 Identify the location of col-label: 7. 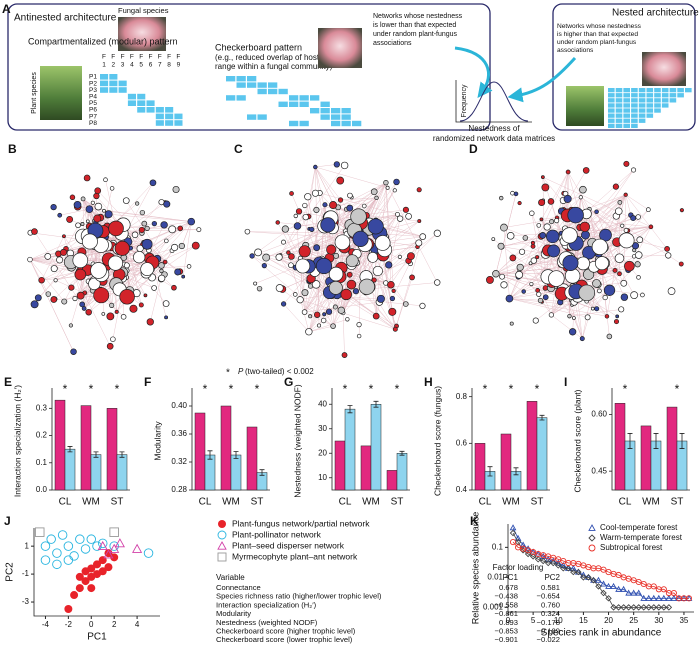
(160, 65).